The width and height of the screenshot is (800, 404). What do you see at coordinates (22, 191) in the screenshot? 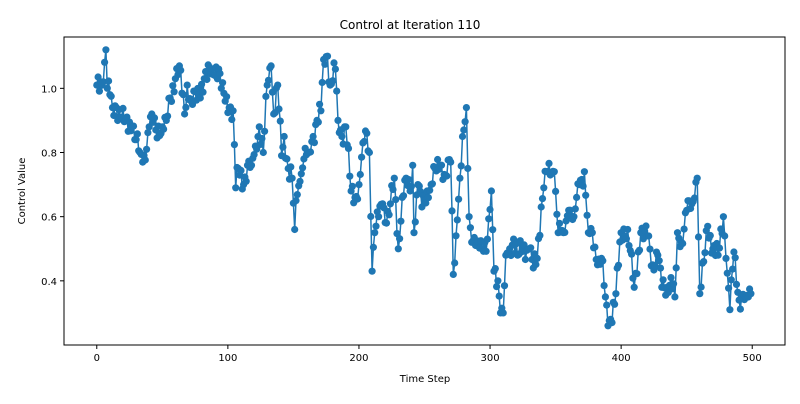
I see `y-axis-label: Control Value` at bounding box center [22, 191].